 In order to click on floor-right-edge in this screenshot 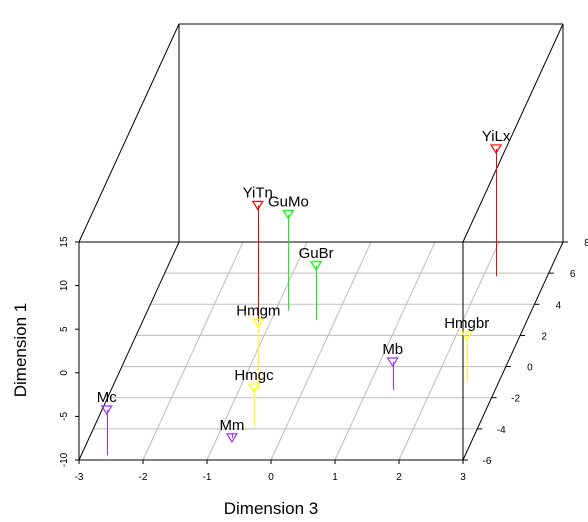, I will do `click(513, 351)`.